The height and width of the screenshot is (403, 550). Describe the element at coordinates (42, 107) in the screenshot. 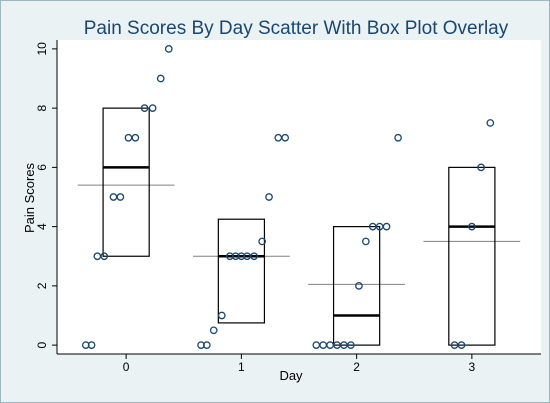

I see `y-tick-label: 8` at that location.